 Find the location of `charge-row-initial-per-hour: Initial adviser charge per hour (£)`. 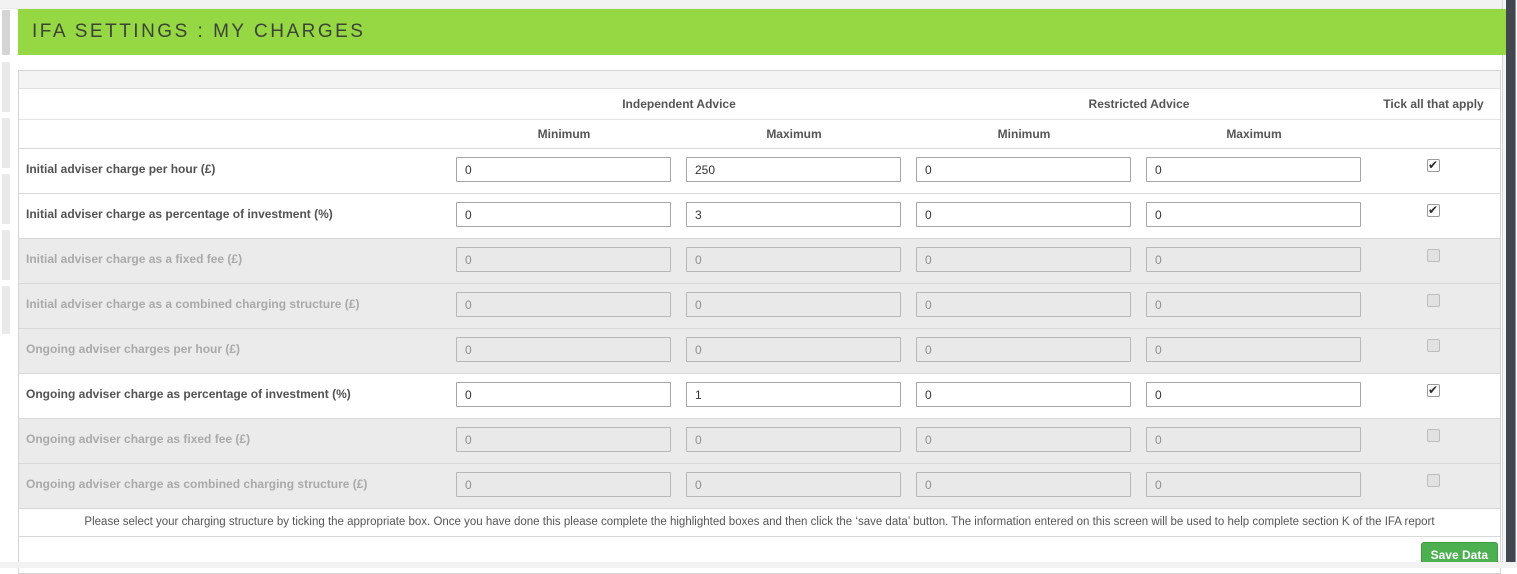

charge-row-initial-per-hour: Initial adviser charge per hour (£) is located at coordinates (759, 170).